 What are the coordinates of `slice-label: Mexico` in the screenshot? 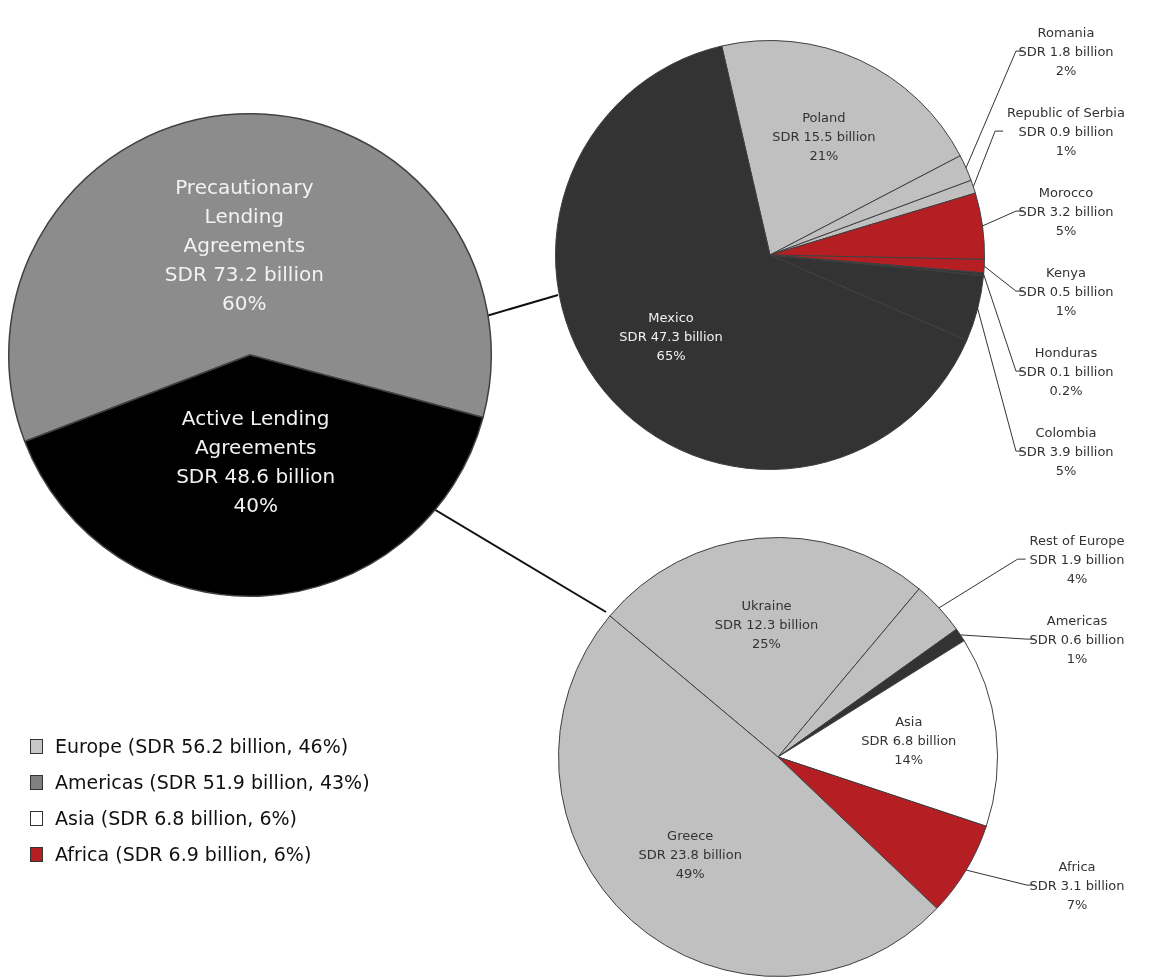 It's located at (671, 317).